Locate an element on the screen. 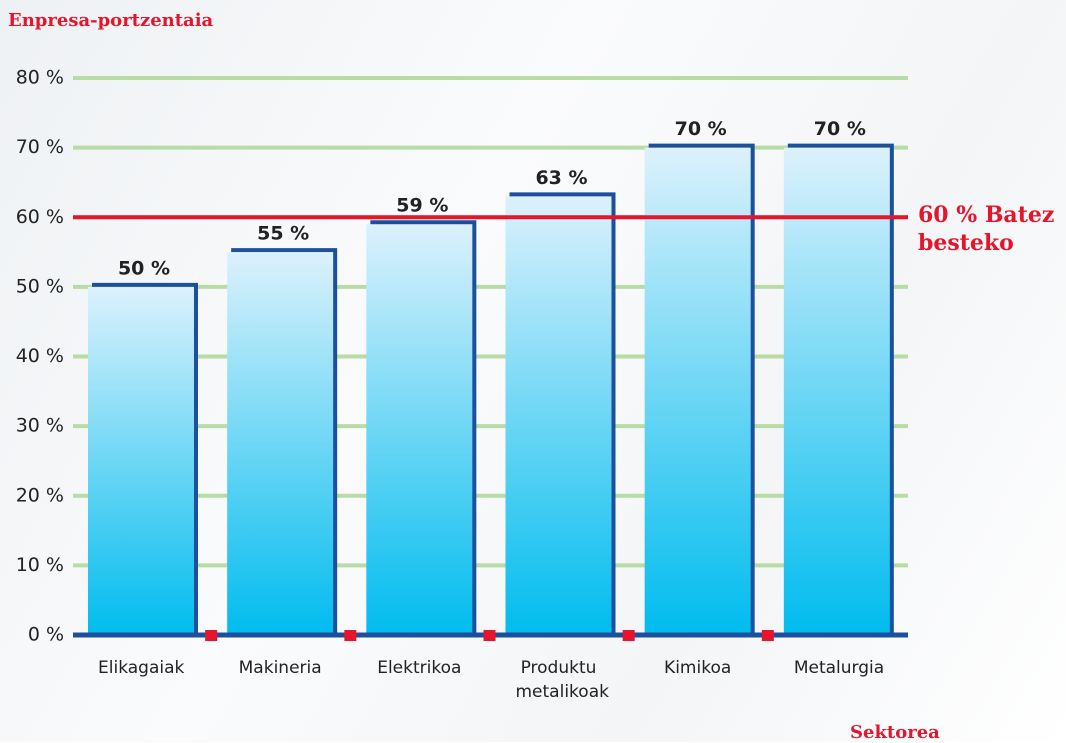 The image size is (1066, 743). value-label: 55 % is located at coordinates (283, 234).